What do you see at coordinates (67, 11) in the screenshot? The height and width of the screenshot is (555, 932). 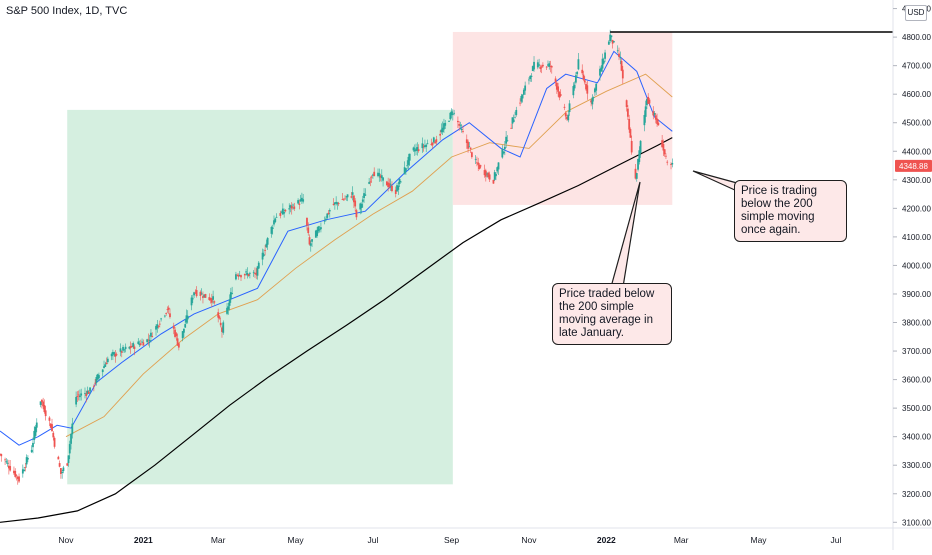 I see `chart-title: S&P 500 Index, 1D, TVC` at bounding box center [67, 11].